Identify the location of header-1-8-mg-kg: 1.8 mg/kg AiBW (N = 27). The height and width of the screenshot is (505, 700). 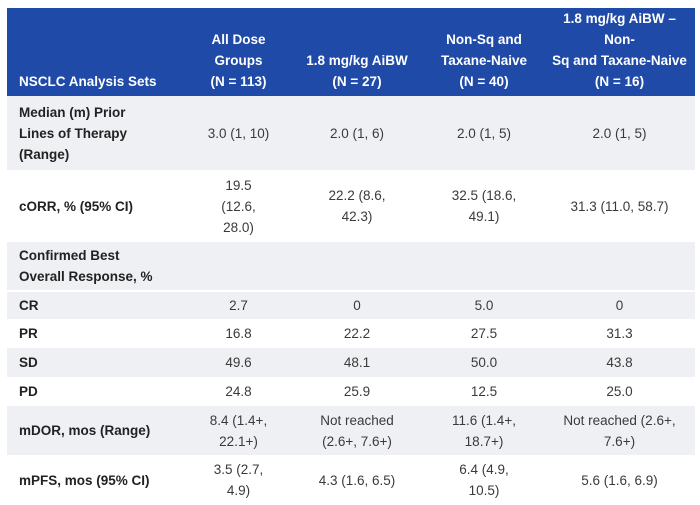
(357, 71).